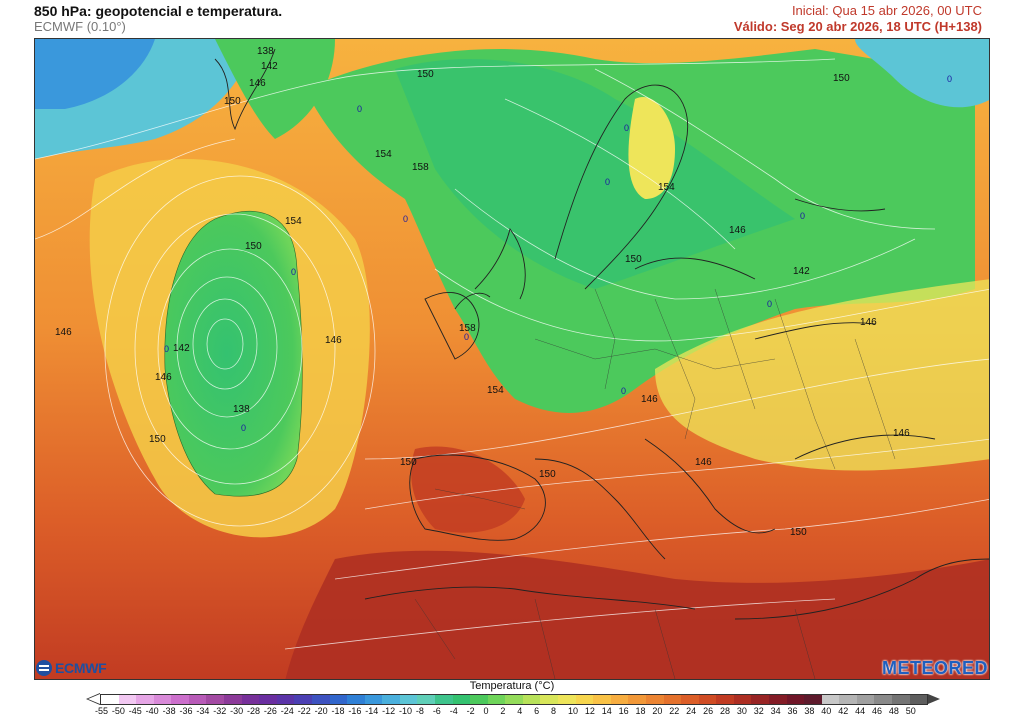 This screenshot has width=1024, height=720. What do you see at coordinates (486, 711) in the screenshot?
I see `colorbar-tick-label: 0` at bounding box center [486, 711].